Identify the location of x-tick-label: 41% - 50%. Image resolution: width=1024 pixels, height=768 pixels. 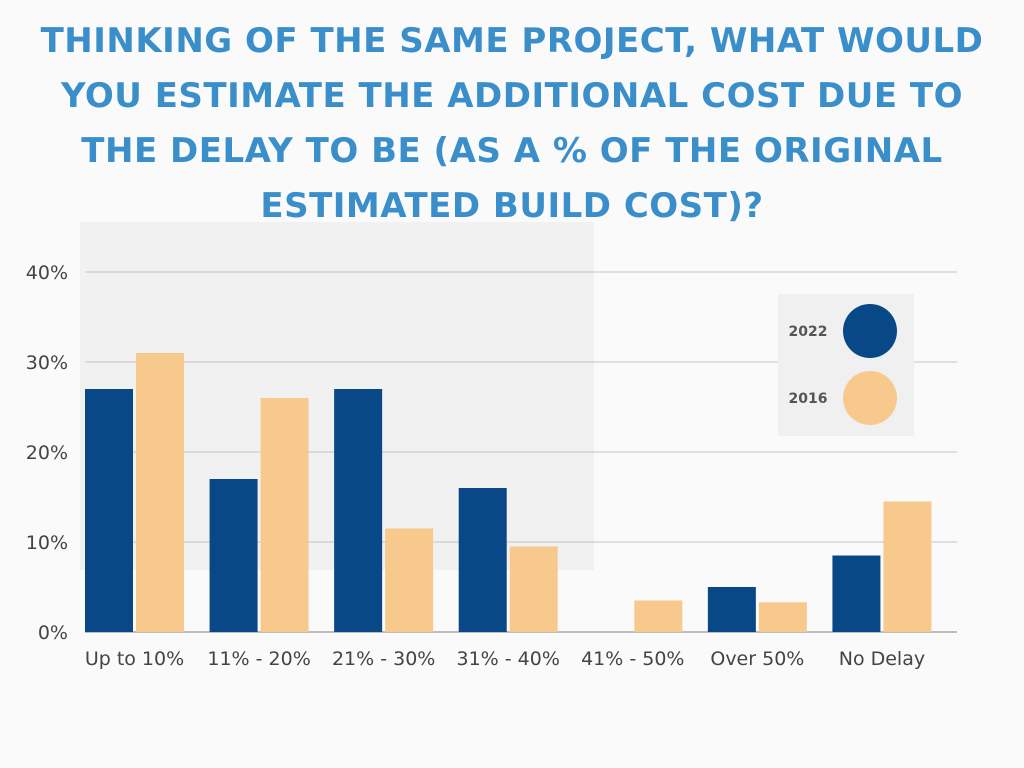
(632, 659).